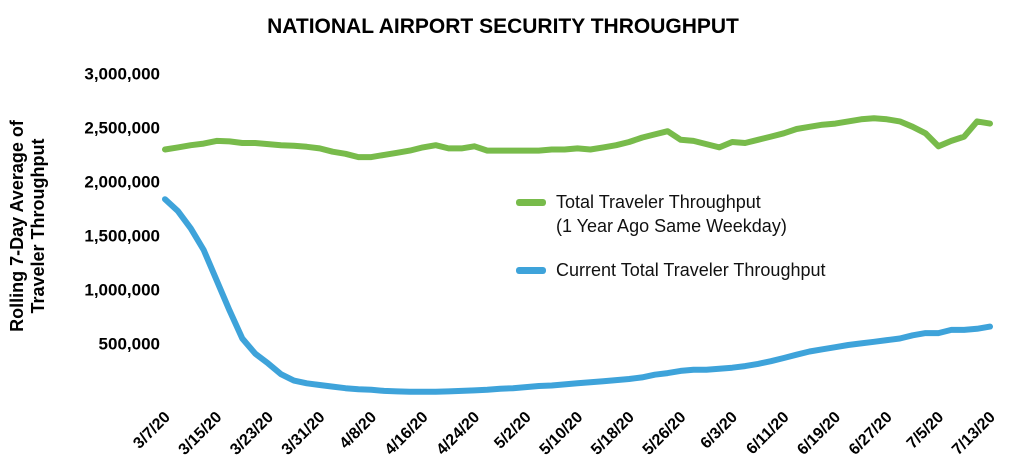  Describe the element at coordinates (513, 431) in the screenshot. I see `x-tick-label: 5/2/20` at that location.